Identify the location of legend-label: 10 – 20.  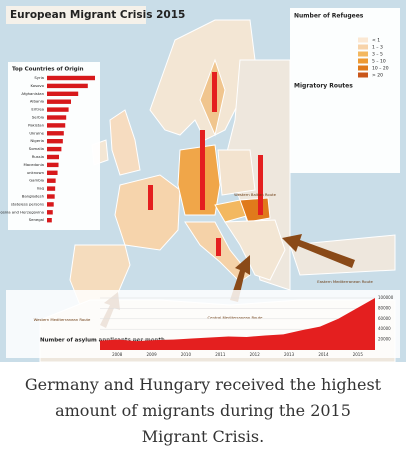
(380, 69).